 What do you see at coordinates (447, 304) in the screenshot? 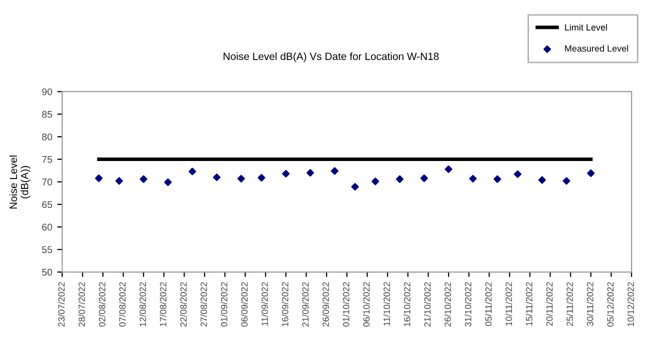
I see `x-tick-label: 26/10/2022` at bounding box center [447, 304].